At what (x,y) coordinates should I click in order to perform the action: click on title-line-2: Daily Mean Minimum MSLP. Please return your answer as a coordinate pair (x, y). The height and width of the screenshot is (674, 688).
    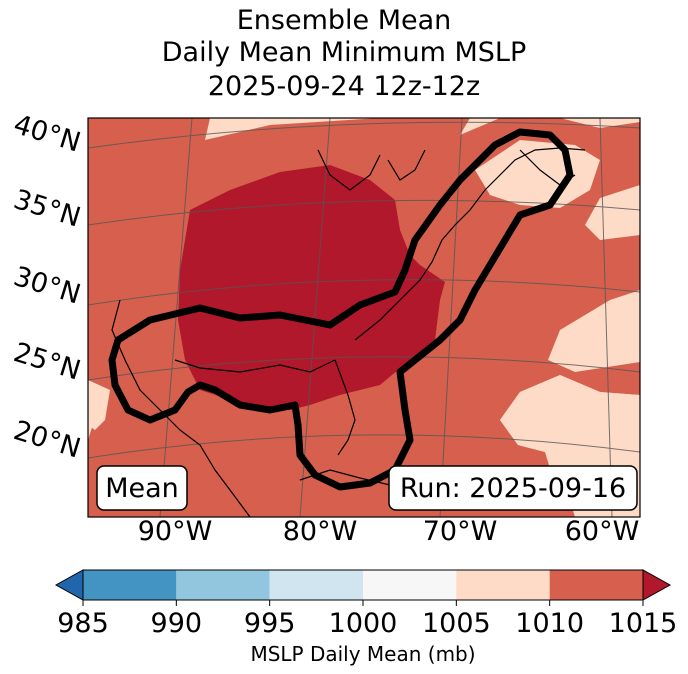
    Looking at the image, I should click on (344, 52).